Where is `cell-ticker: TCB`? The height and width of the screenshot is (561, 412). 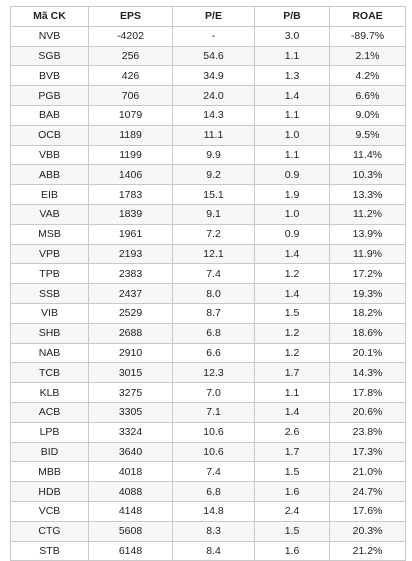 cell-ticker: TCB is located at coordinates (49, 373).